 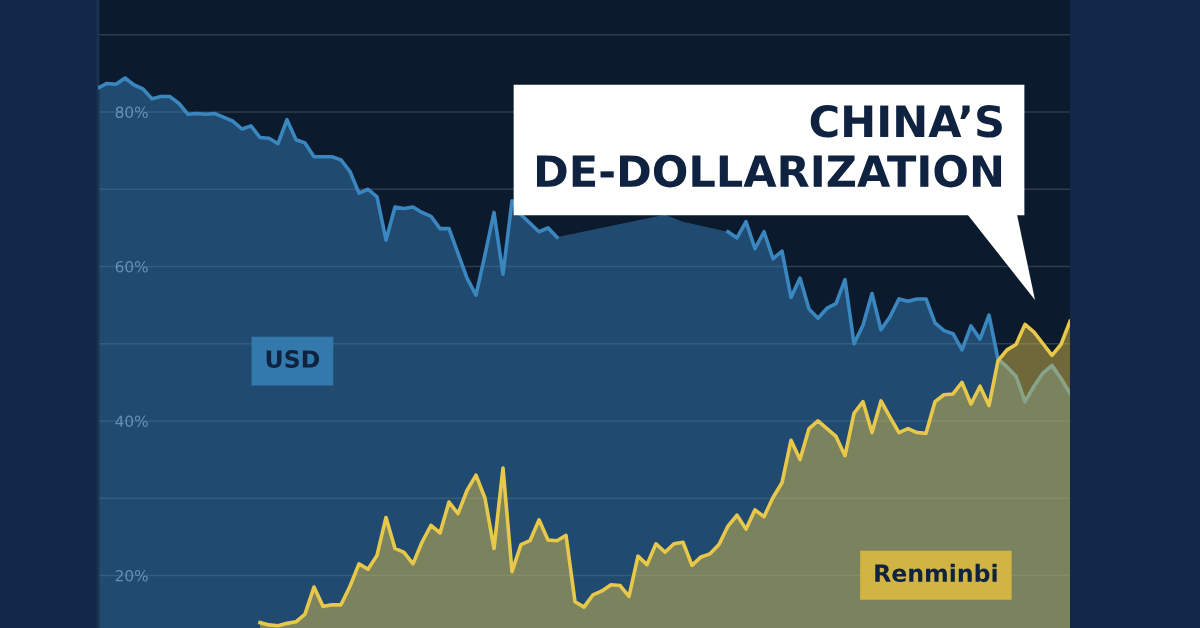 What do you see at coordinates (131, 421) in the screenshot?
I see `y-tick-label: 40%` at bounding box center [131, 421].